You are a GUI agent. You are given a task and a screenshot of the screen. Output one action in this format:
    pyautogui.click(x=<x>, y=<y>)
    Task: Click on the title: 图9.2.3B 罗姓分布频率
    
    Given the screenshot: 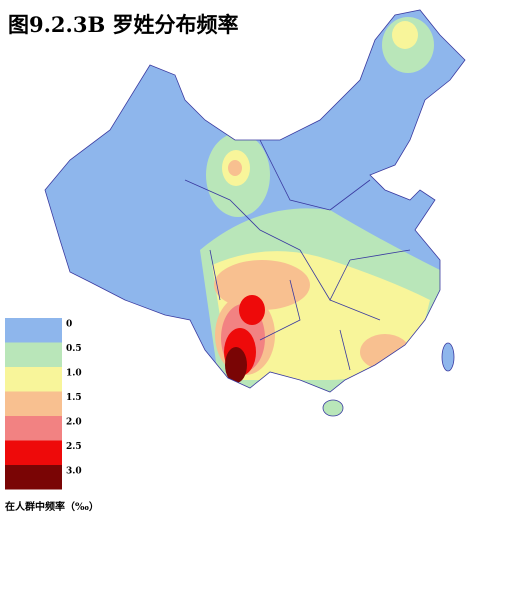 What is the action you would take?
    pyautogui.click(x=123, y=24)
    